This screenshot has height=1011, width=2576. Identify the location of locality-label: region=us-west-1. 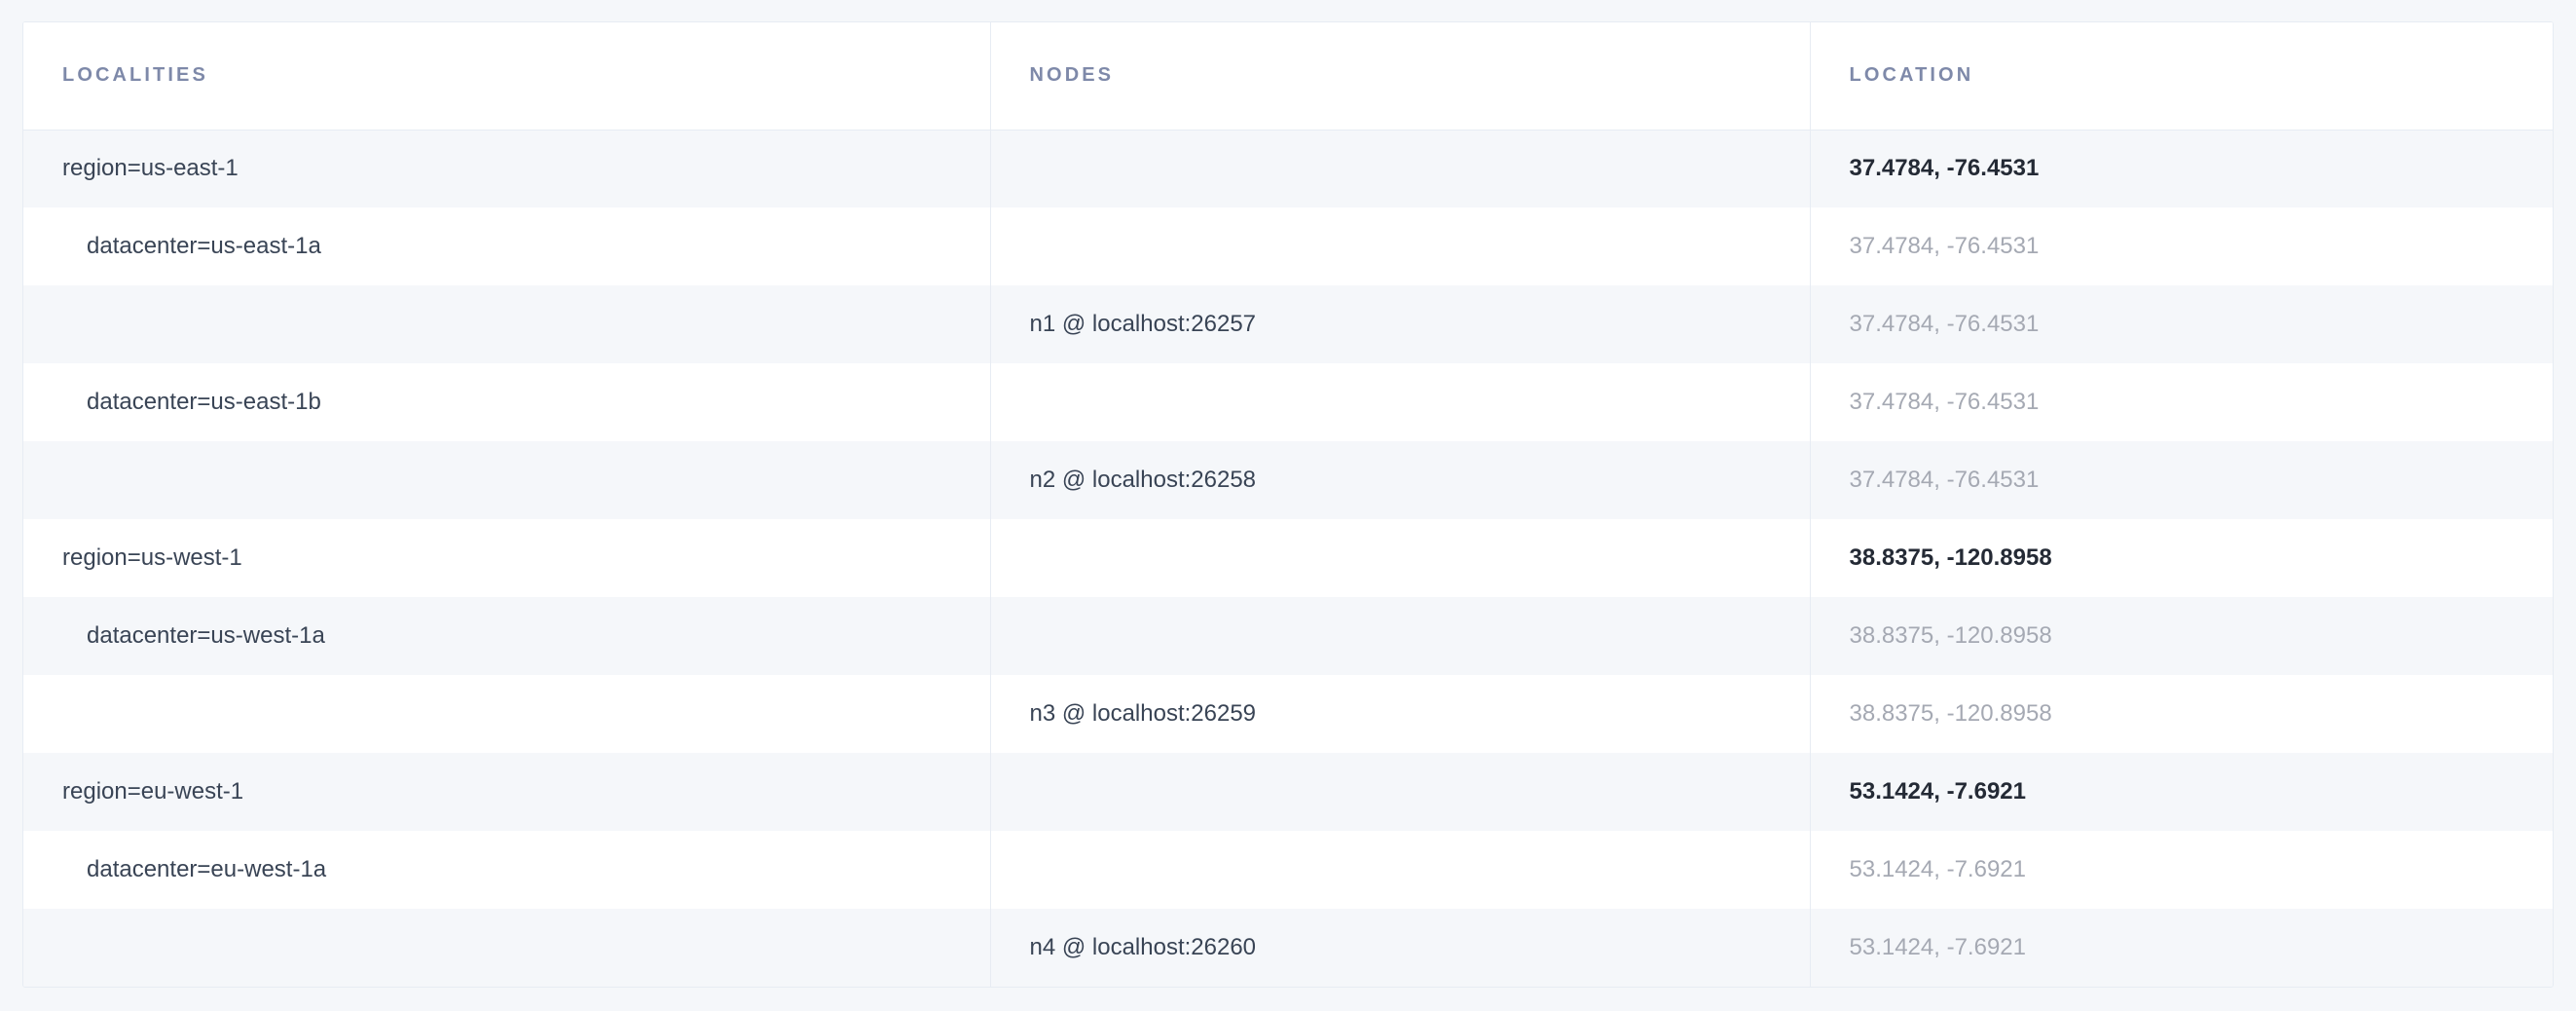
(152, 557).